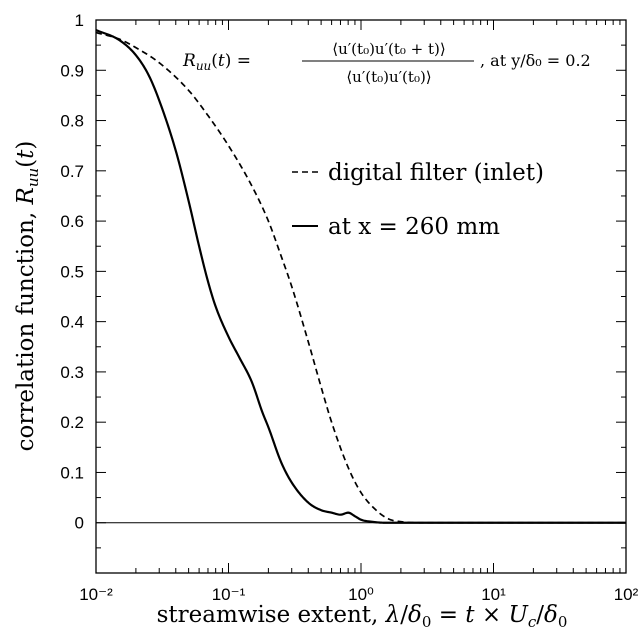 This screenshot has height=632, width=642. Describe the element at coordinates (79, 523) in the screenshot. I see `y-tick-label: 0` at that location.